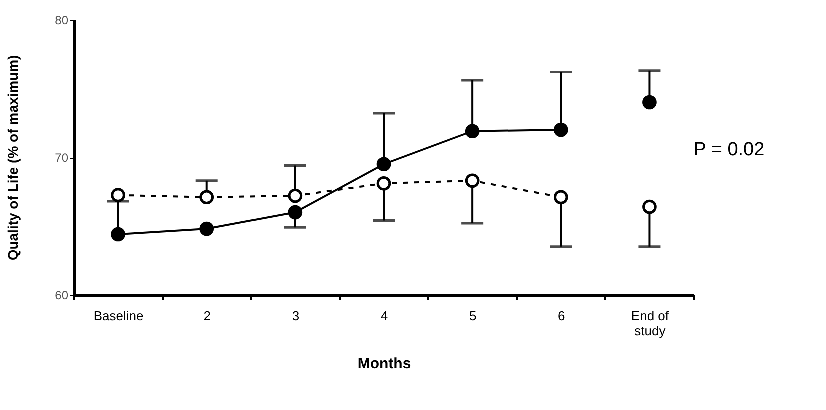  What do you see at coordinates (13, 158) in the screenshot?
I see `y-axis-title: Quality of Life (% of maximum)` at bounding box center [13, 158].